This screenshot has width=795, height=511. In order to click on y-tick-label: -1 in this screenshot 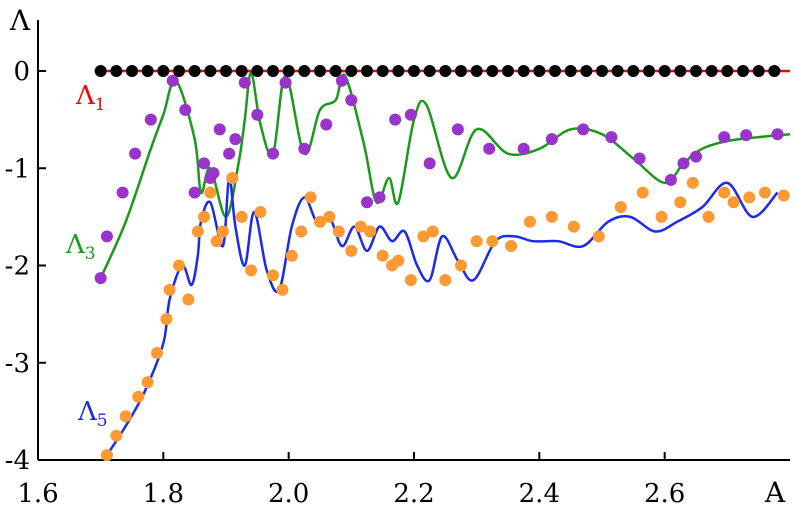, I will do `click(17, 169)`.